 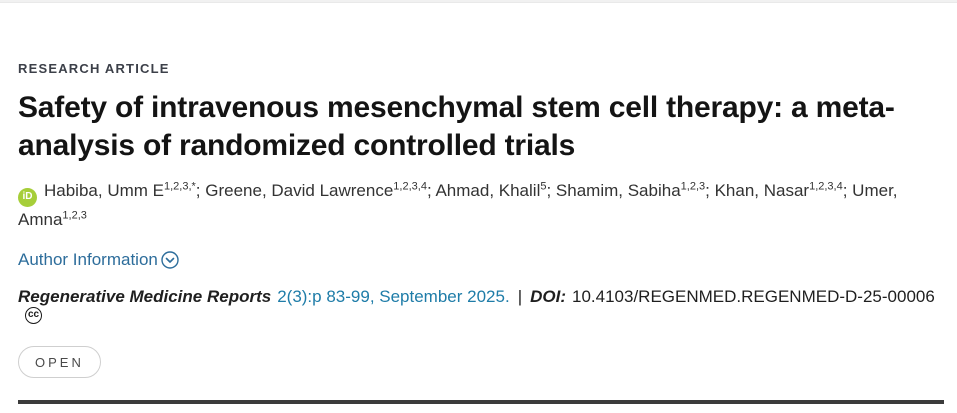 I want to click on doi-label: DOI:, so click(x=548, y=296).